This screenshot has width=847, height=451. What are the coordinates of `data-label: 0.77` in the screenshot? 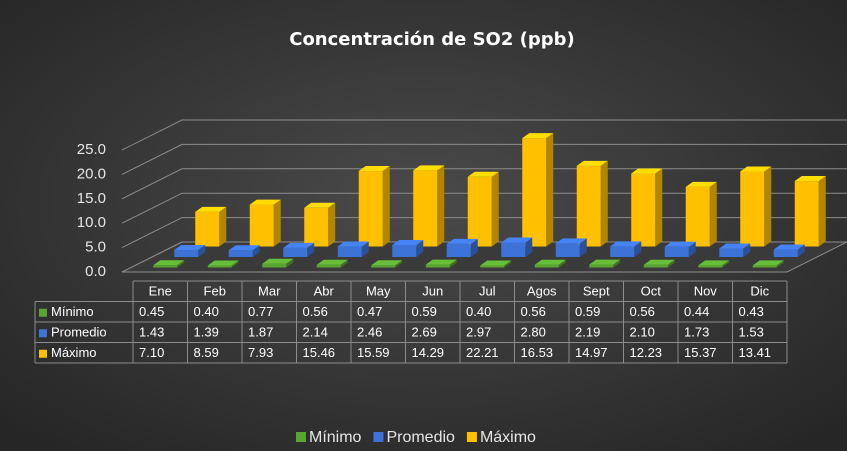 It's located at (260, 311).